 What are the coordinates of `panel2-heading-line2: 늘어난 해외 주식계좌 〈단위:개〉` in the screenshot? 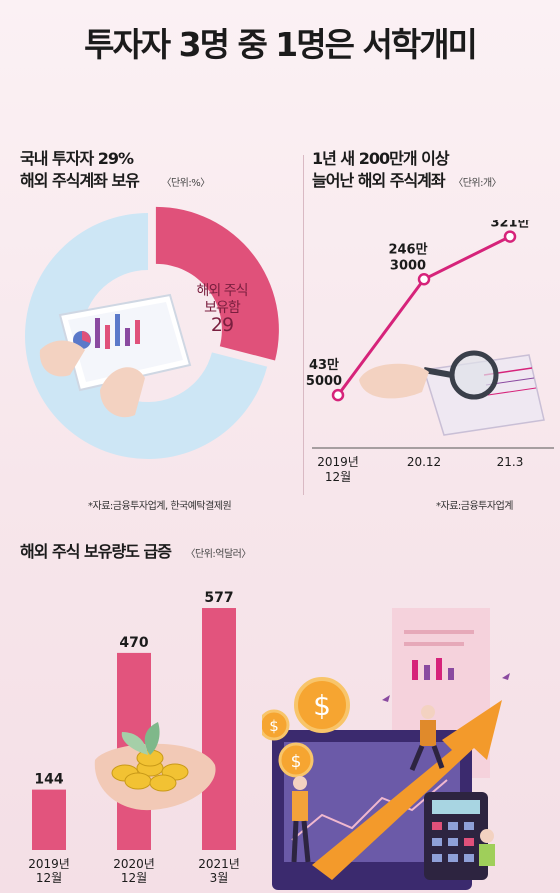 It's located at (407, 182).